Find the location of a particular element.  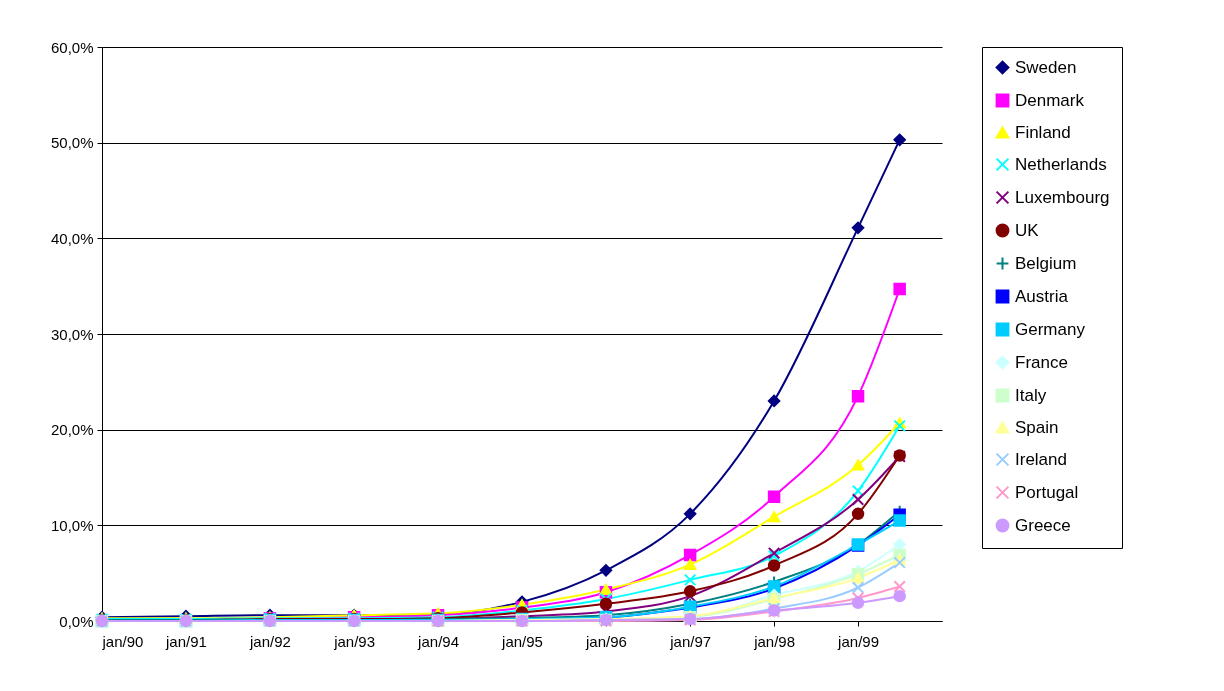

legend-label: Austria is located at coordinates (1042, 296).